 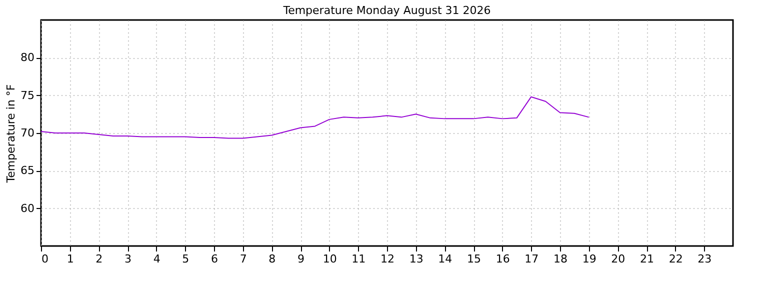 What do you see at coordinates (675, 259) in the screenshot?
I see `x-tick-label: 22` at bounding box center [675, 259].